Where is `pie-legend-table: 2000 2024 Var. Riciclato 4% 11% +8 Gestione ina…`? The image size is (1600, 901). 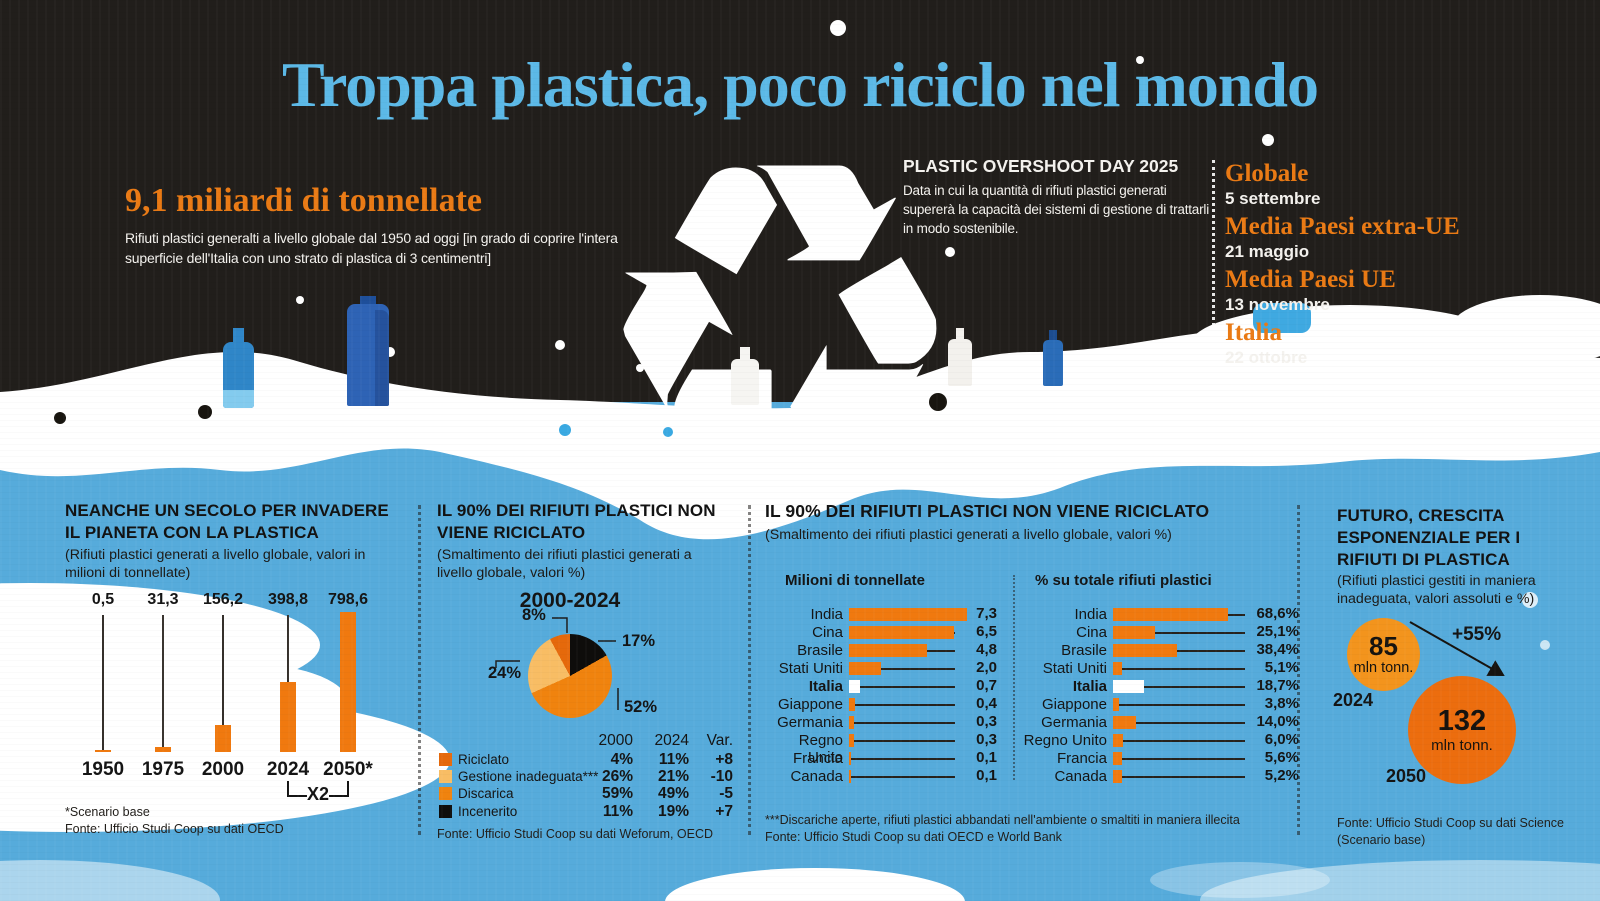
pie-legend-table: 2000 2024 Var. Riciclato 4% 11% +8 Gestione ina… is located at coordinates (587, 778).